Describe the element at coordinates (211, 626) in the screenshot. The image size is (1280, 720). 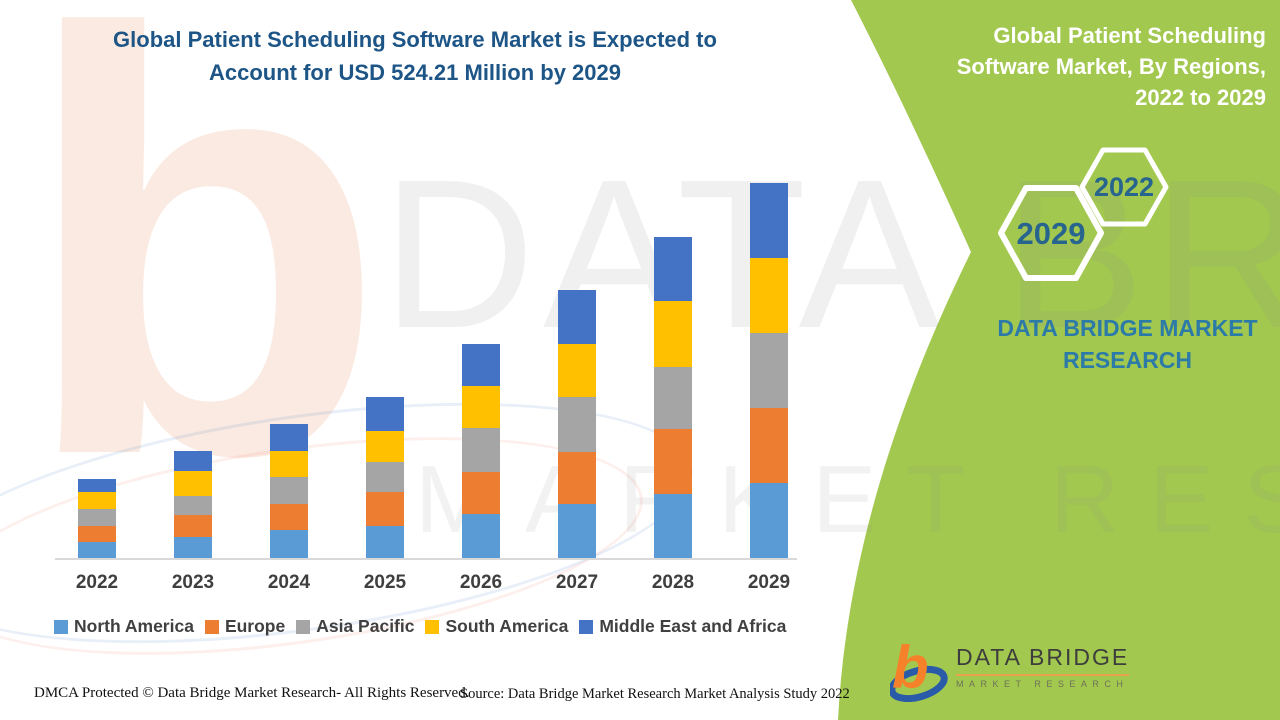
I see `legend-swatch-europe` at that location.